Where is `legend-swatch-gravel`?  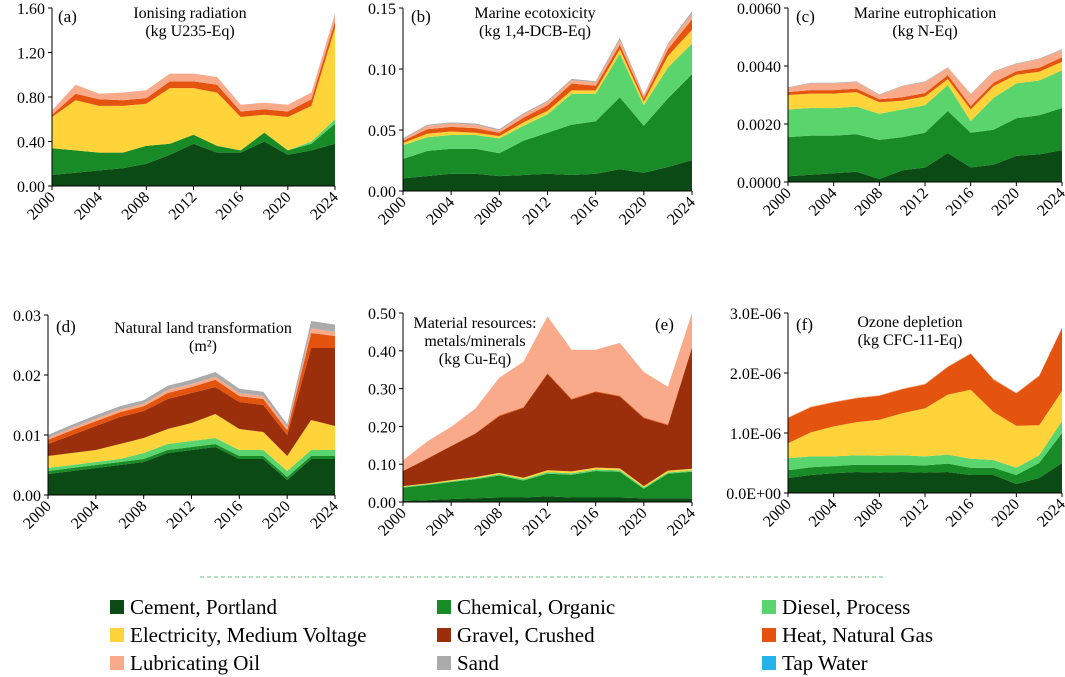 legend-swatch-gravel is located at coordinates (444, 635).